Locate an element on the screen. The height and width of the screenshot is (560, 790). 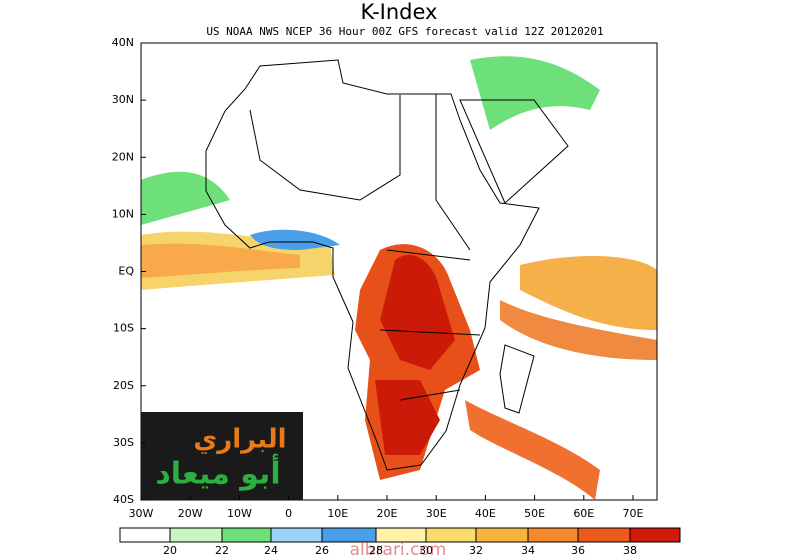
field-north is located at coordinates (535, 93).